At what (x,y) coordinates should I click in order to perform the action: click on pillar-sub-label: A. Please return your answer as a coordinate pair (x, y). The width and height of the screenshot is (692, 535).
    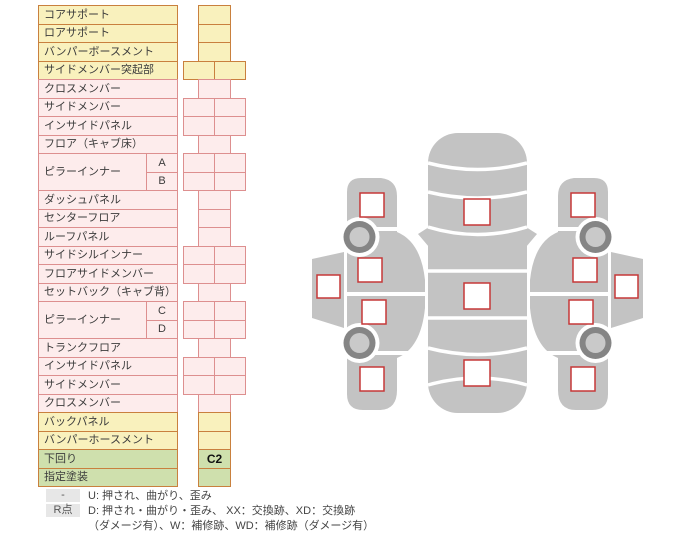
    Looking at the image, I should click on (162, 163).